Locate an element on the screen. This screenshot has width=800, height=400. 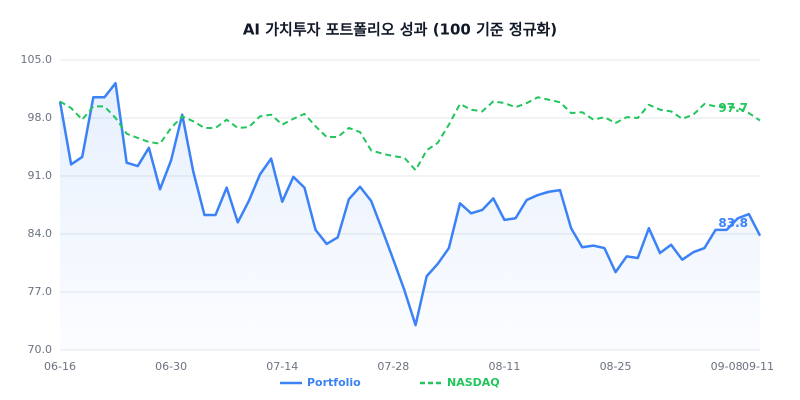
value-label: 83.8 is located at coordinates (733, 223).